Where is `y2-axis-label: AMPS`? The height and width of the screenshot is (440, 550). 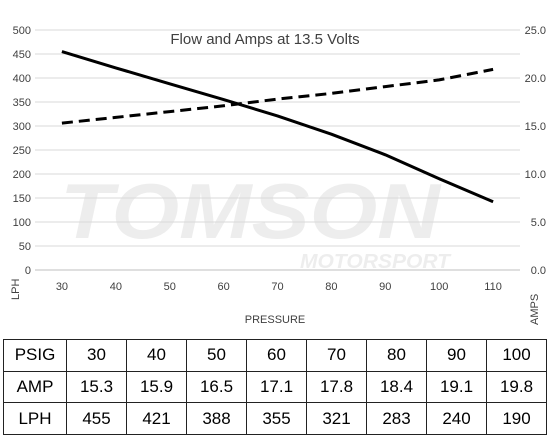
y2-axis-label: AMPS is located at coordinates (535, 309).